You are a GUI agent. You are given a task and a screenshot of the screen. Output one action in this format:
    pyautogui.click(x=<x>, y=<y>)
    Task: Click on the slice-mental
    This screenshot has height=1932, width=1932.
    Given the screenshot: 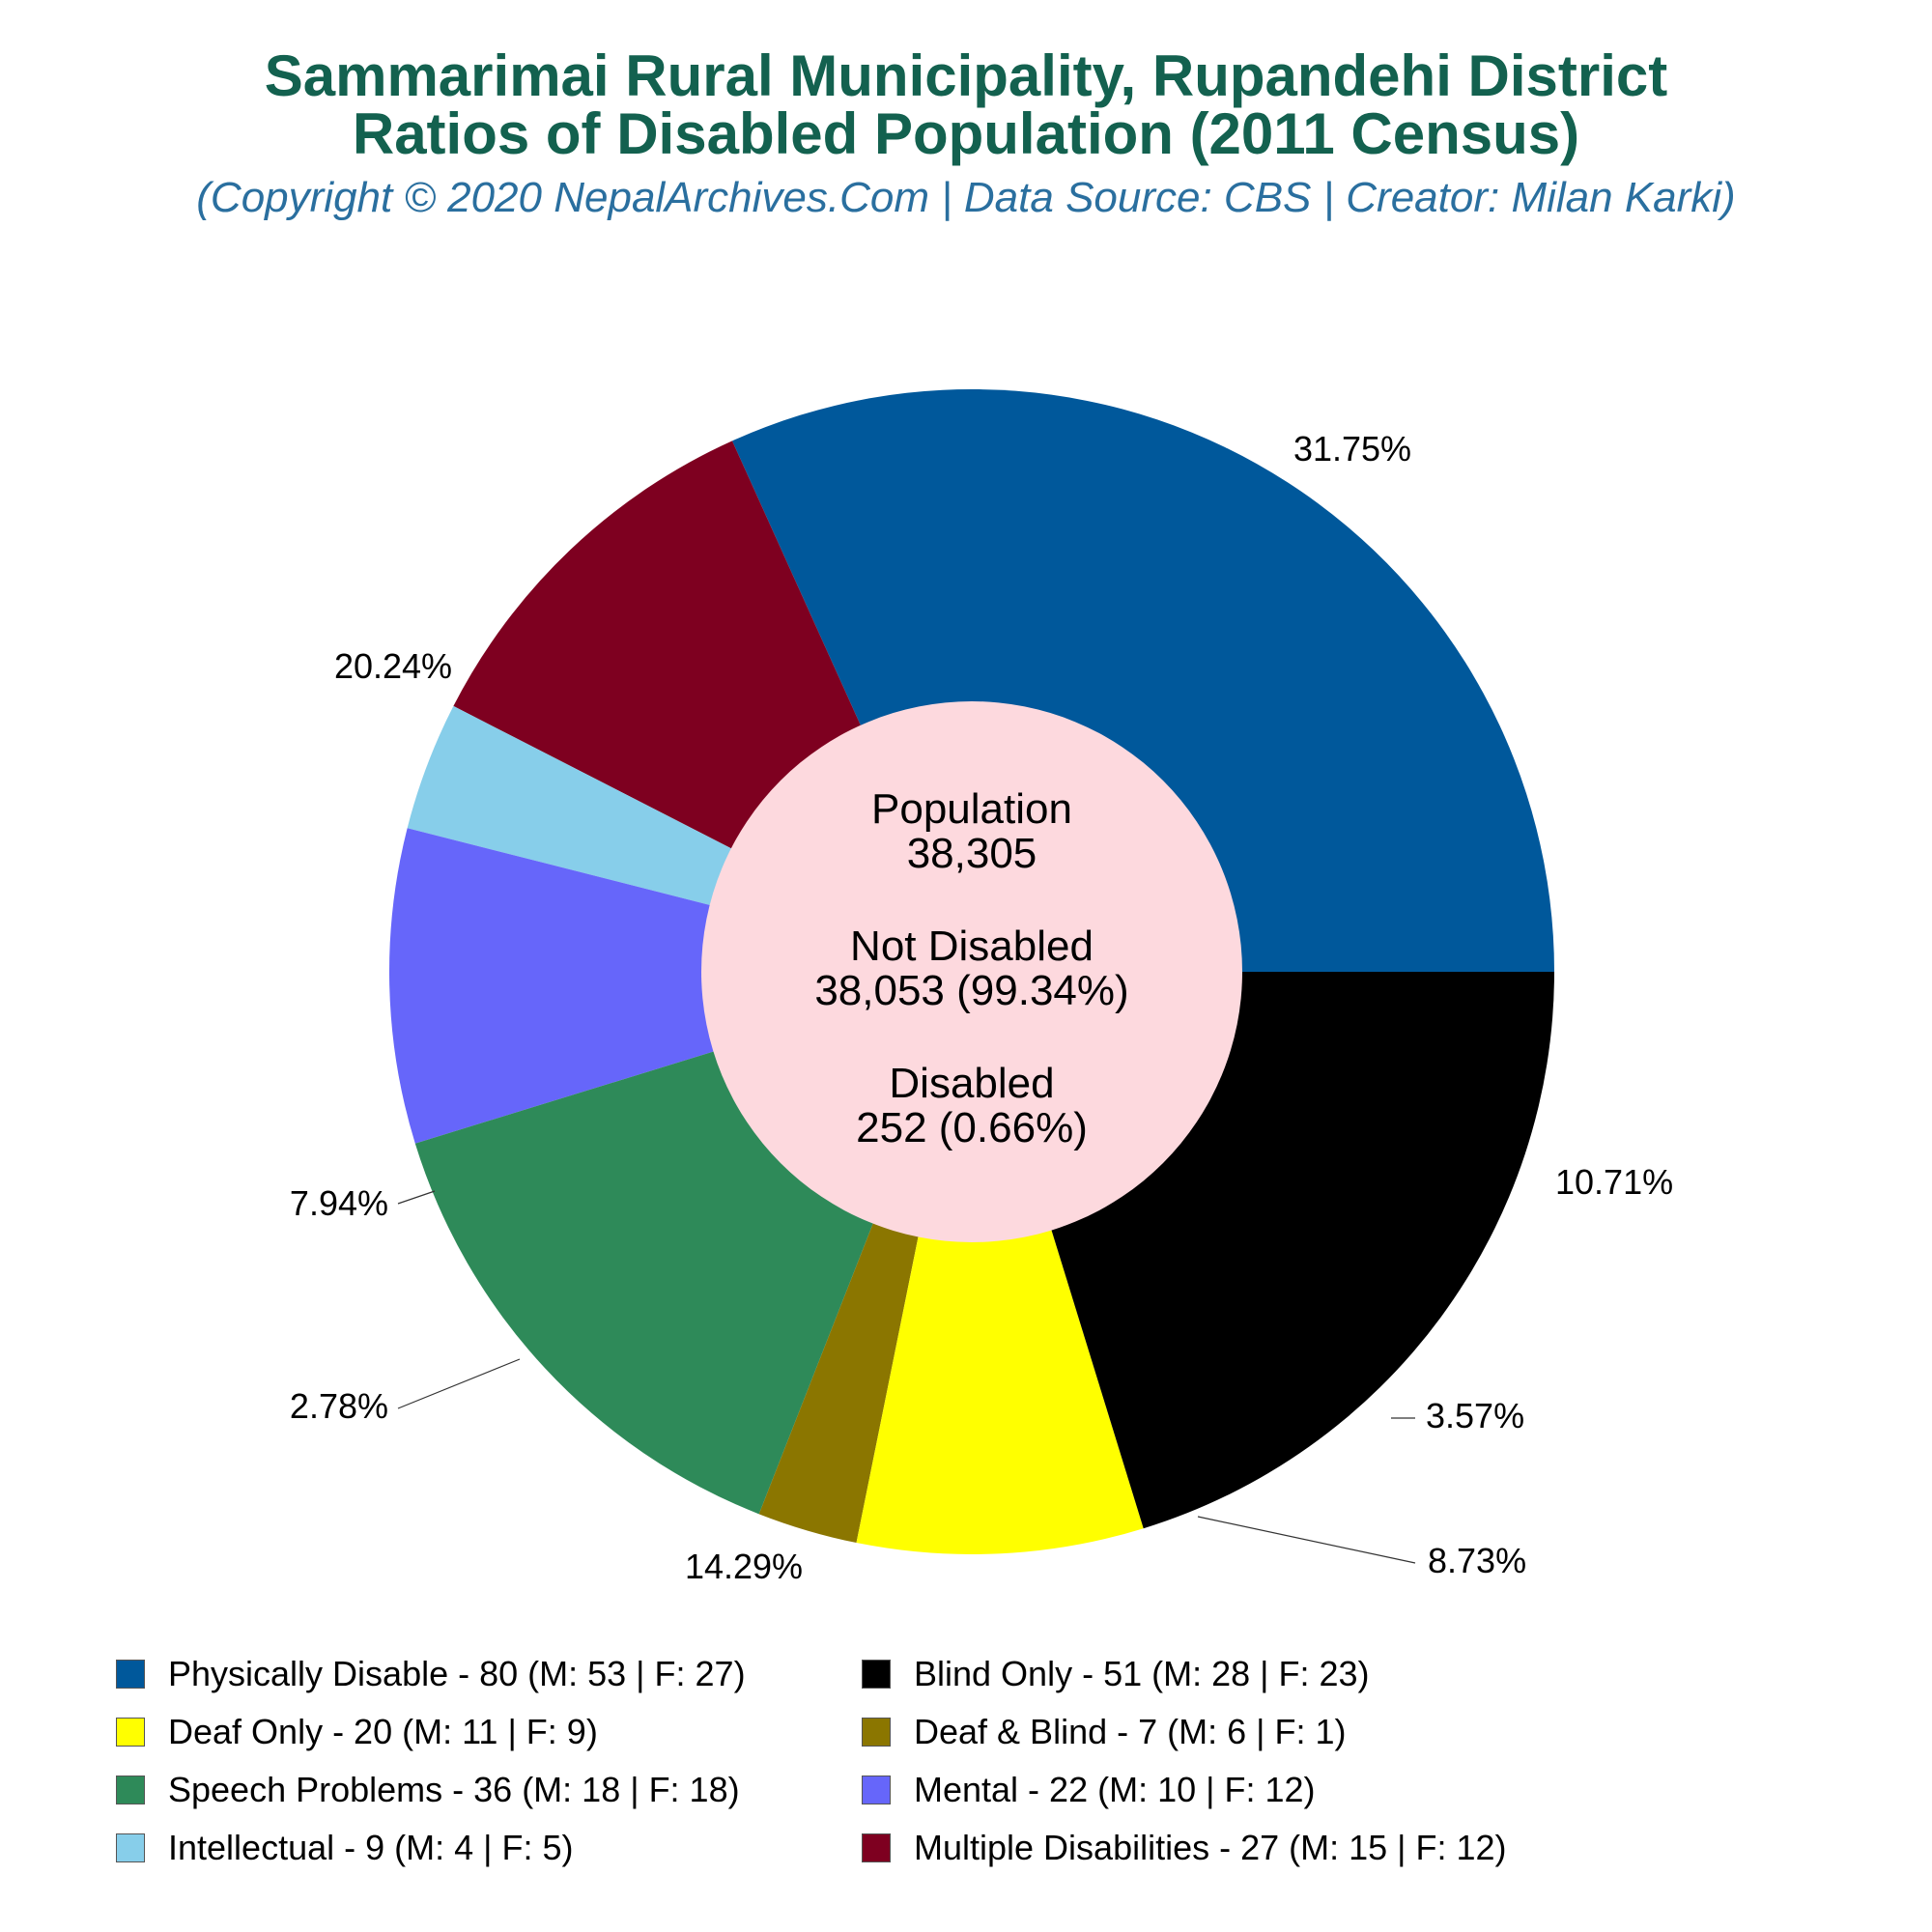 What is the action you would take?
    pyautogui.click(x=680, y=986)
    